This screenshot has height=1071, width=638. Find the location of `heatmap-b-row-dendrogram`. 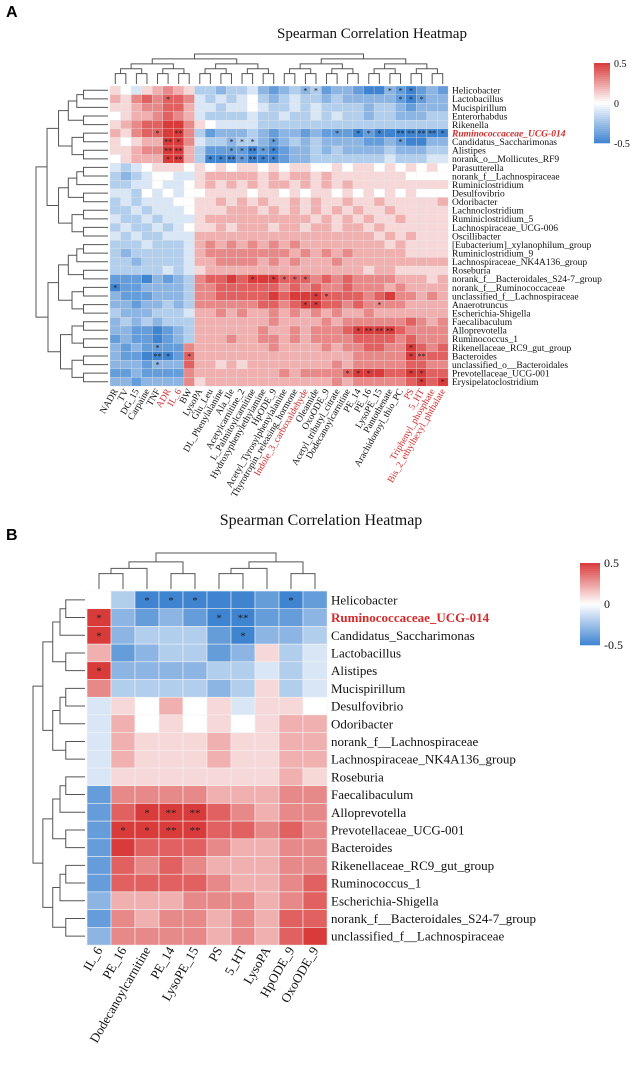

heatmap-b-row-dendrogram is located at coordinates (58, 768).